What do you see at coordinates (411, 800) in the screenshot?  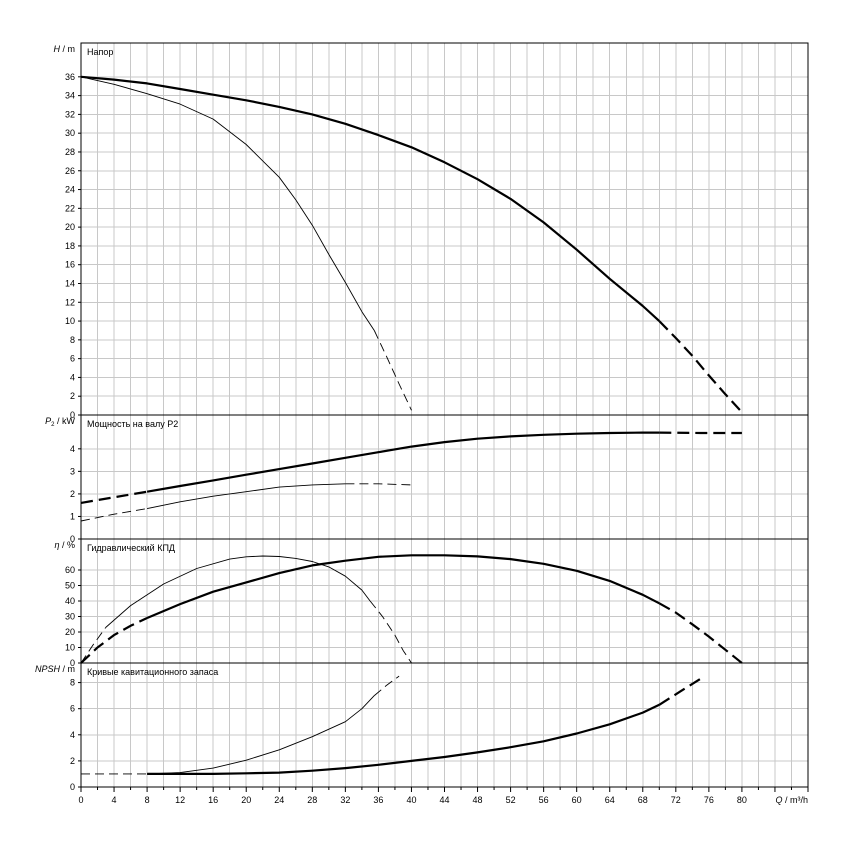 I see `x-tick-label: 40` at bounding box center [411, 800].